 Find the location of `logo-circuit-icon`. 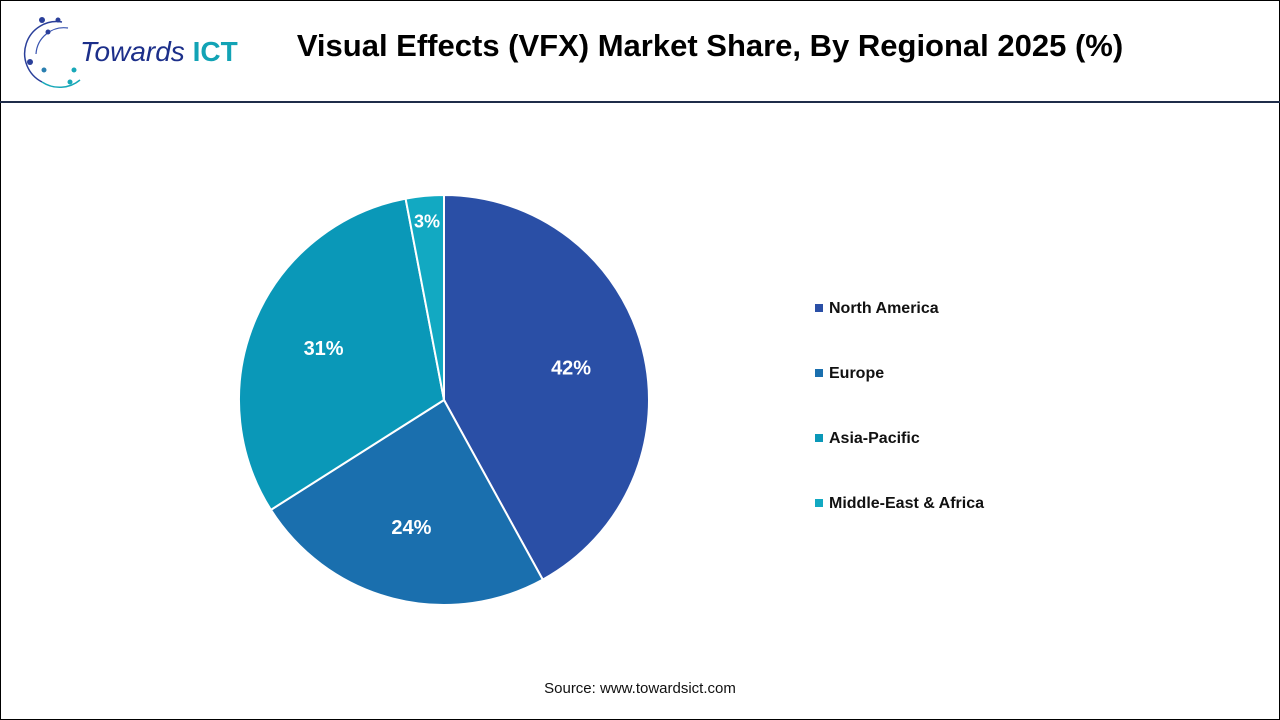

logo-circuit-icon is located at coordinates (52, 53).